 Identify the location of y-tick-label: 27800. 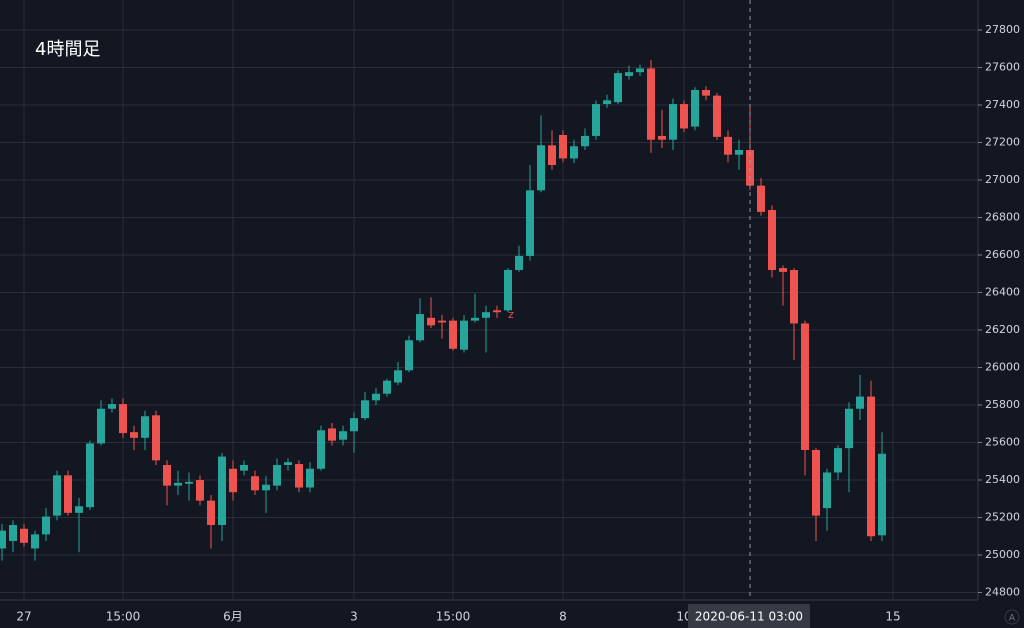
(1002, 29).